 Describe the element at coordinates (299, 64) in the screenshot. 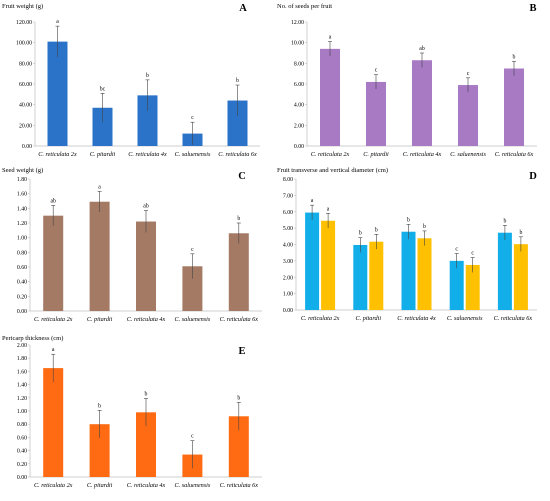

I see `y-tick-label: 8.00` at that location.